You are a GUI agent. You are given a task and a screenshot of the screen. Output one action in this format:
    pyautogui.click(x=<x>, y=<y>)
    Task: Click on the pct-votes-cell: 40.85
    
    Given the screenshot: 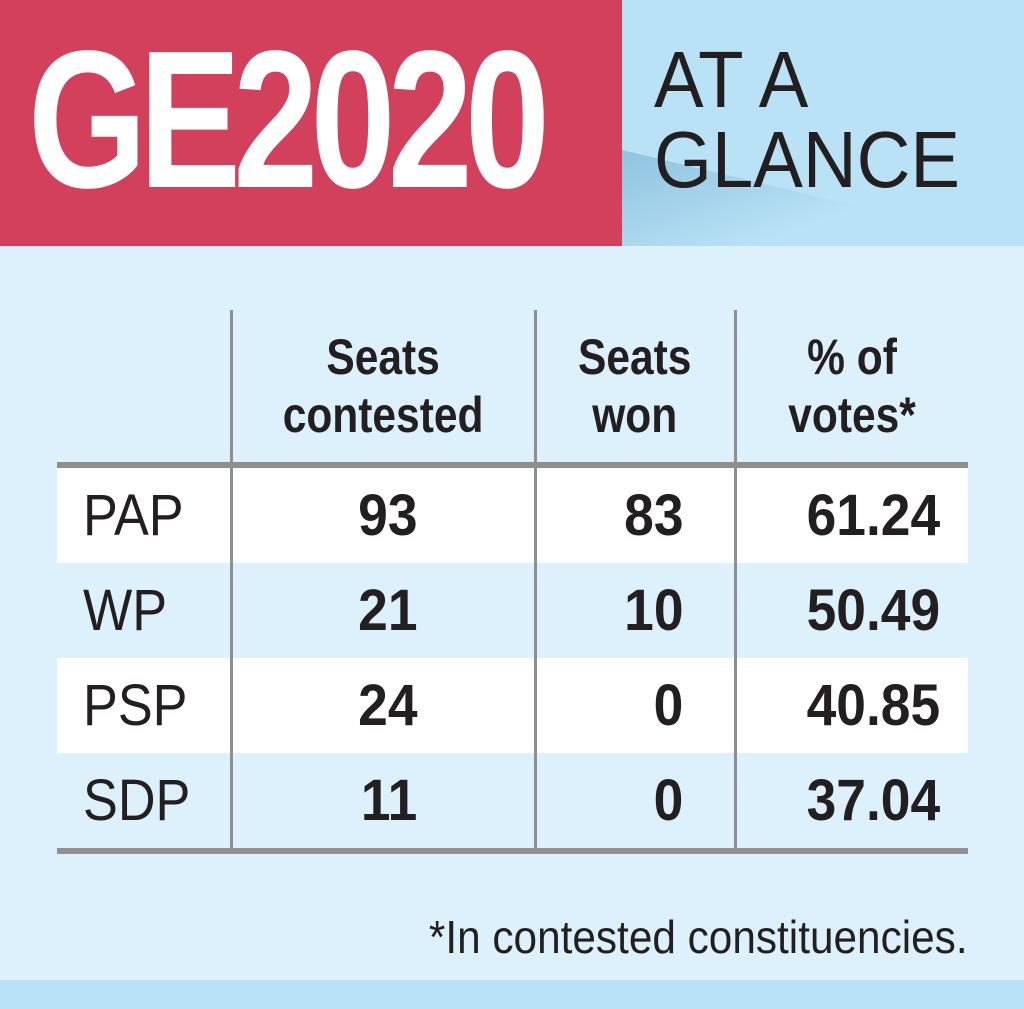 What is the action you would take?
    pyautogui.click(x=850, y=705)
    